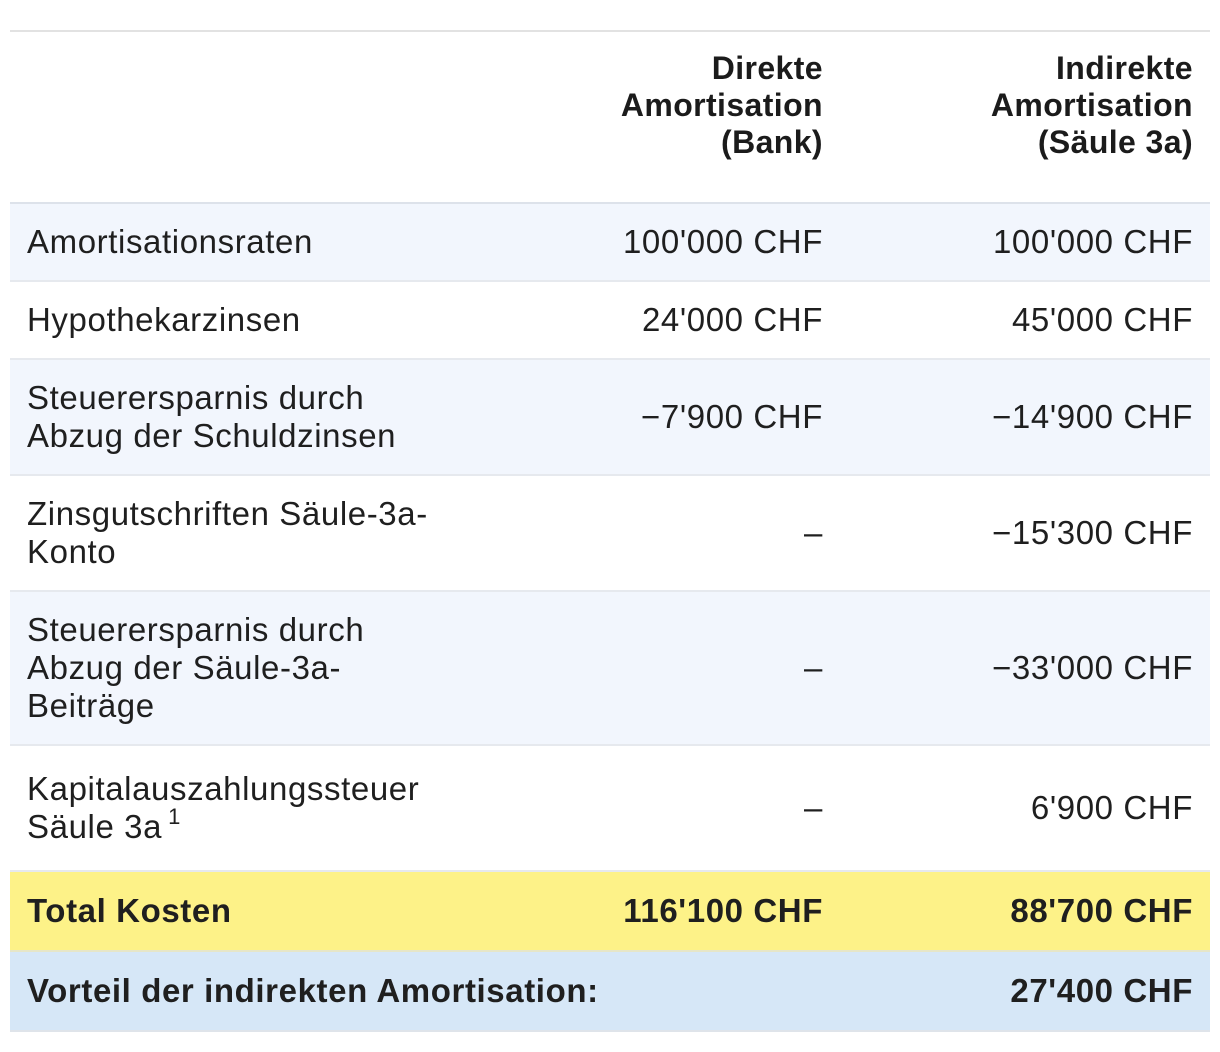  Describe the element at coordinates (425, 991) in the screenshot. I see `advantage-label: Vorteil der indirekten Amortisation:` at that location.